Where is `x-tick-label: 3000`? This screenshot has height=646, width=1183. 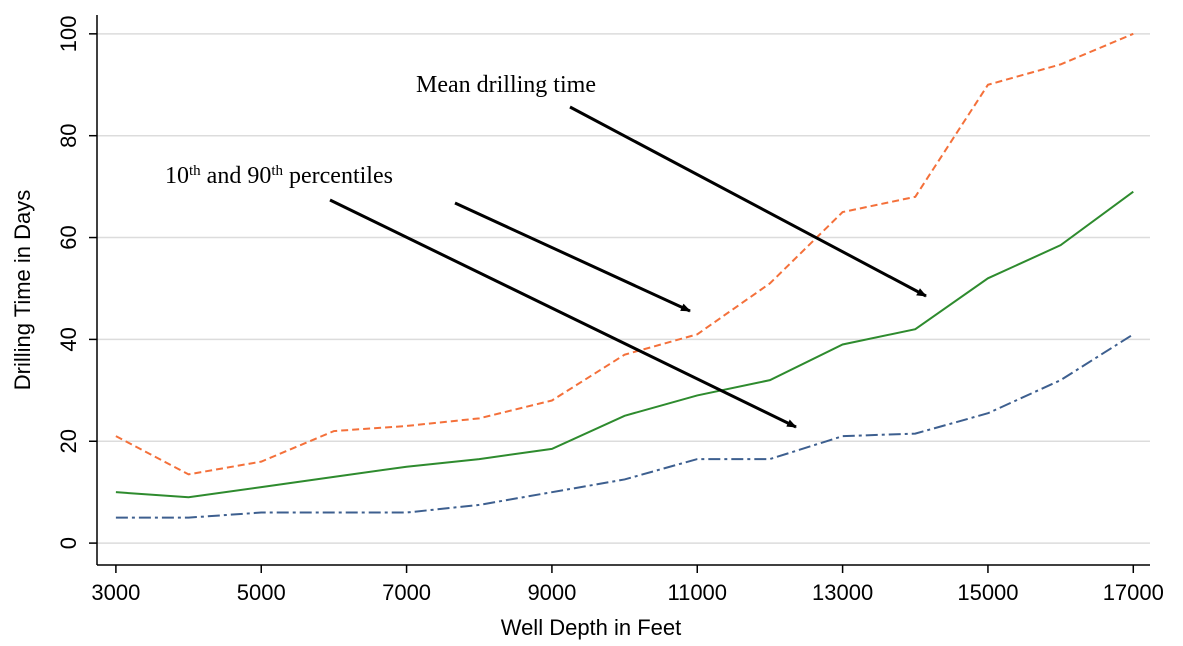 x-tick-label: 3000 is located at coordinates (115, 592).